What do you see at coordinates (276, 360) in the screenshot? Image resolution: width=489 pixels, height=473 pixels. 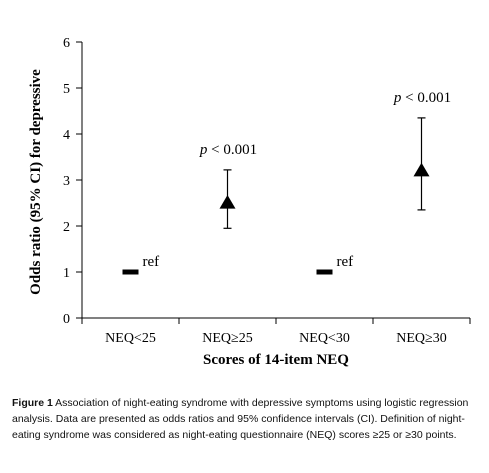 I see `x-axis-label: Scores of 14-item NEQ` at bounding box center [276, 360].